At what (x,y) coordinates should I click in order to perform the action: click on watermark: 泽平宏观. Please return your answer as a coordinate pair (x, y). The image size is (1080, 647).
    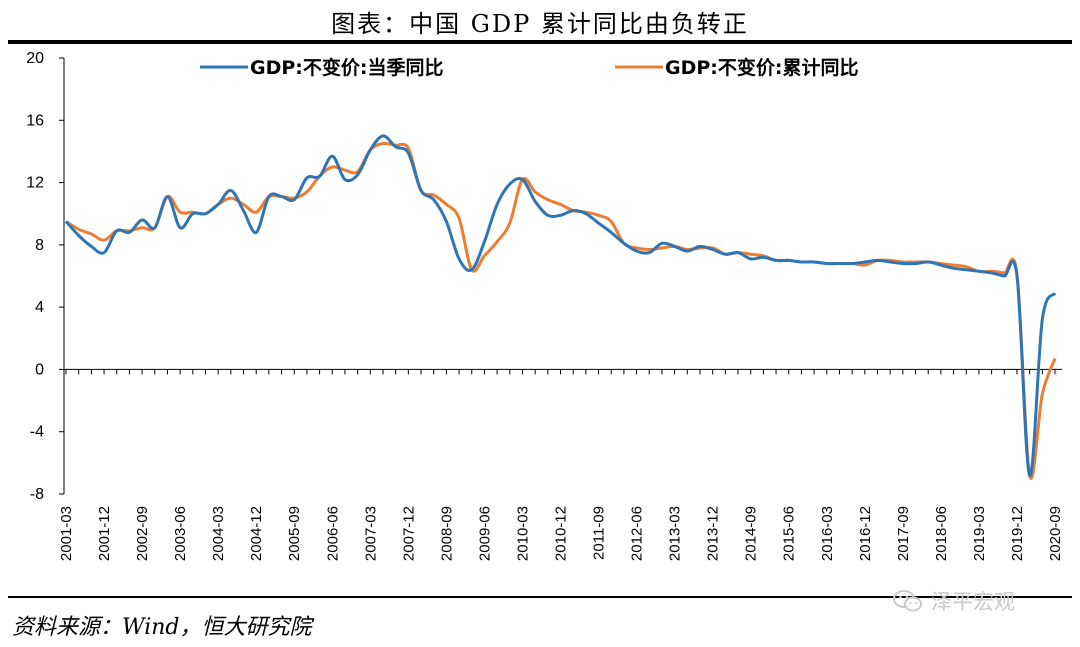
    Looking at the image, I should click on (954, 601).